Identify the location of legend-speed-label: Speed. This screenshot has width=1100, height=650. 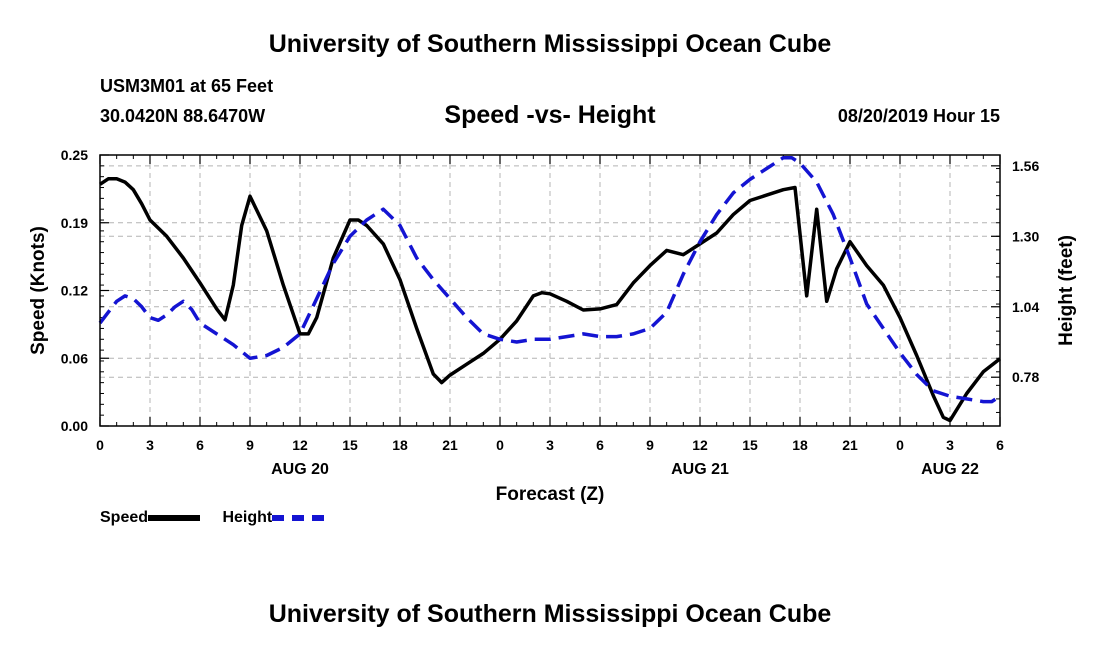
(124, 517).